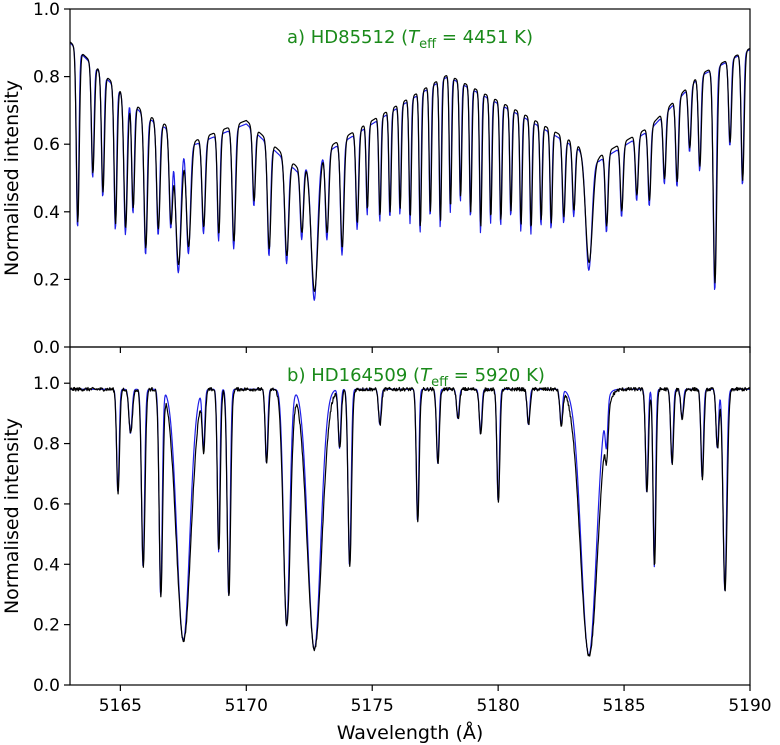 Image resolution: width=780 pixels, height=745 pixels. What do you see at coordinates (46, 445) in the screenshot?
I see `panel-b-y-tick-label: 0.8` at bounding box center [46, 445].